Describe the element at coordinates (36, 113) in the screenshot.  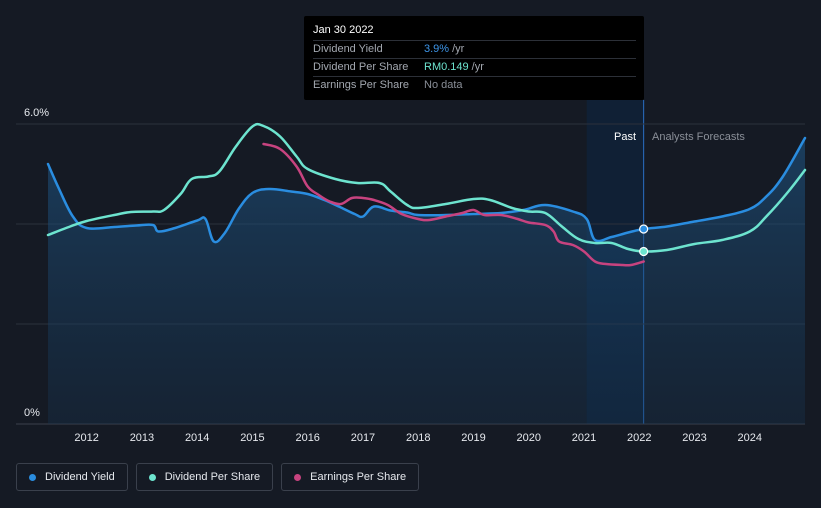
I see `y-tick-label-max: 6.0%` at that location.